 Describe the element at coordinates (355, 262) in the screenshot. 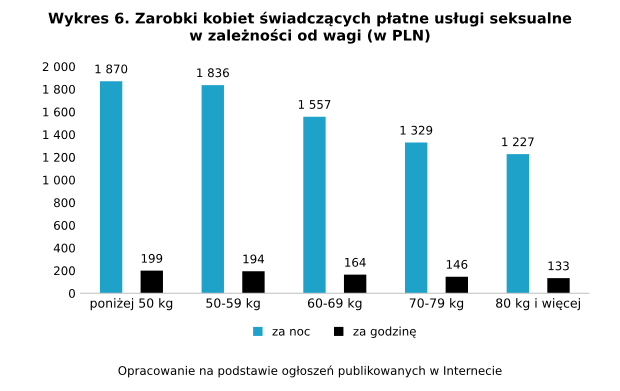

I see `data-label: 164` at that location.